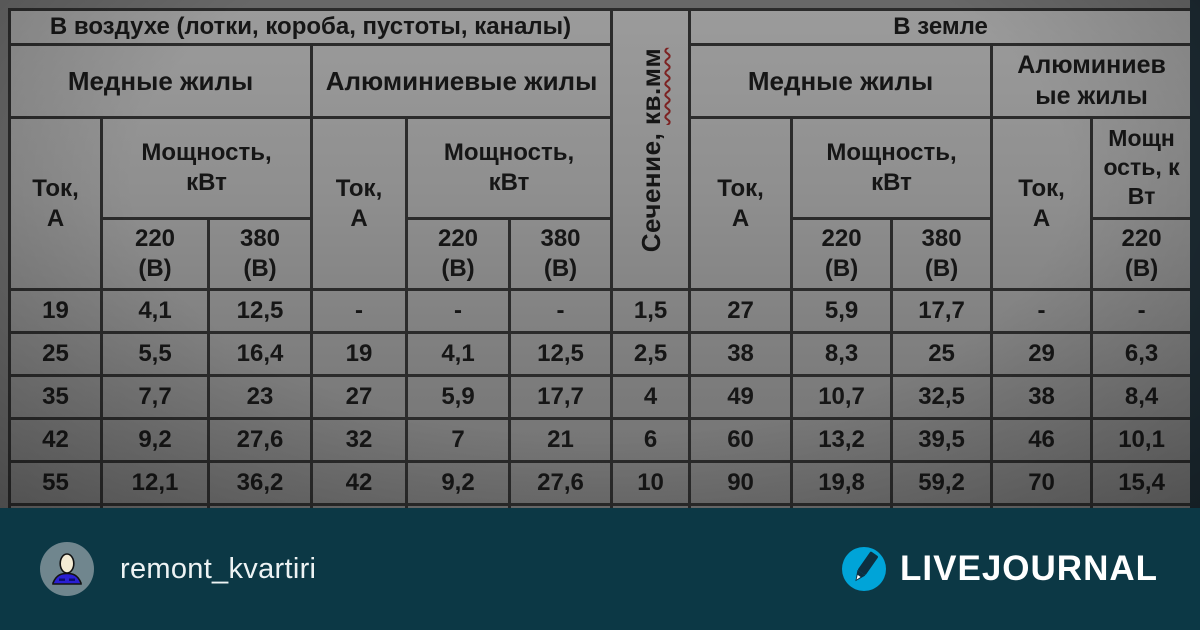 The image size is (1200, 630). Describe the element at coordinates (1142, 397) in the screenshot. I see `table-cell: 8,4` at that location.